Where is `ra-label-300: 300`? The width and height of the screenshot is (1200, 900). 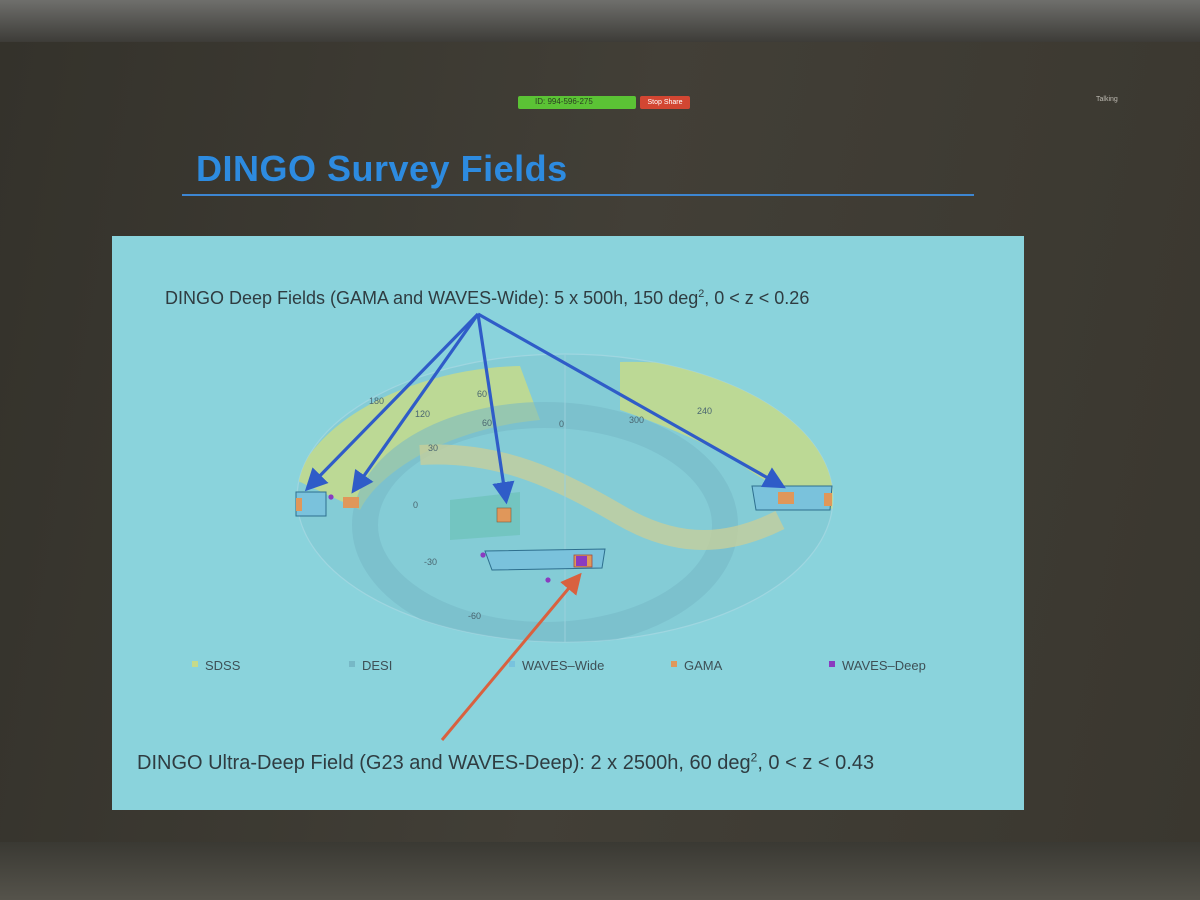
ra-label-300: 300 is located at coordinates (636, 420).